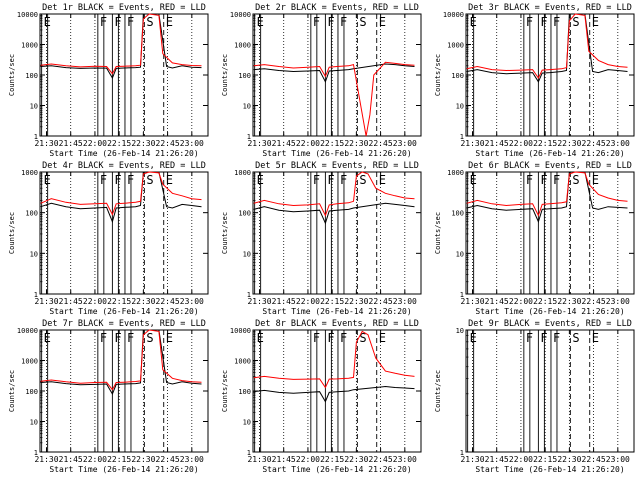  I want to click on x-axis-label: Start Time (26-Feb-14 21:26:20), so click(549, 153).